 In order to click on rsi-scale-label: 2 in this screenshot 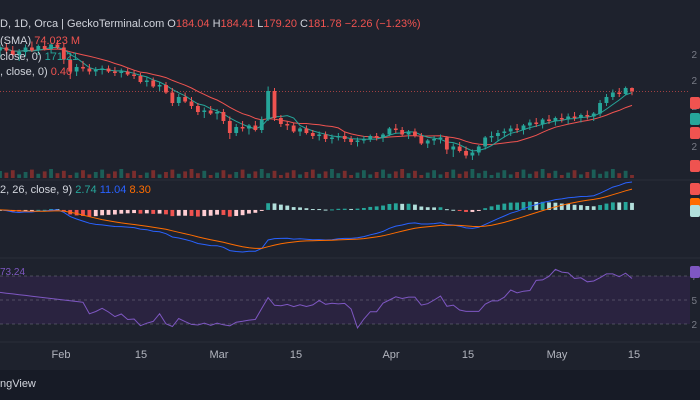, I will do `click(694, 325)`.